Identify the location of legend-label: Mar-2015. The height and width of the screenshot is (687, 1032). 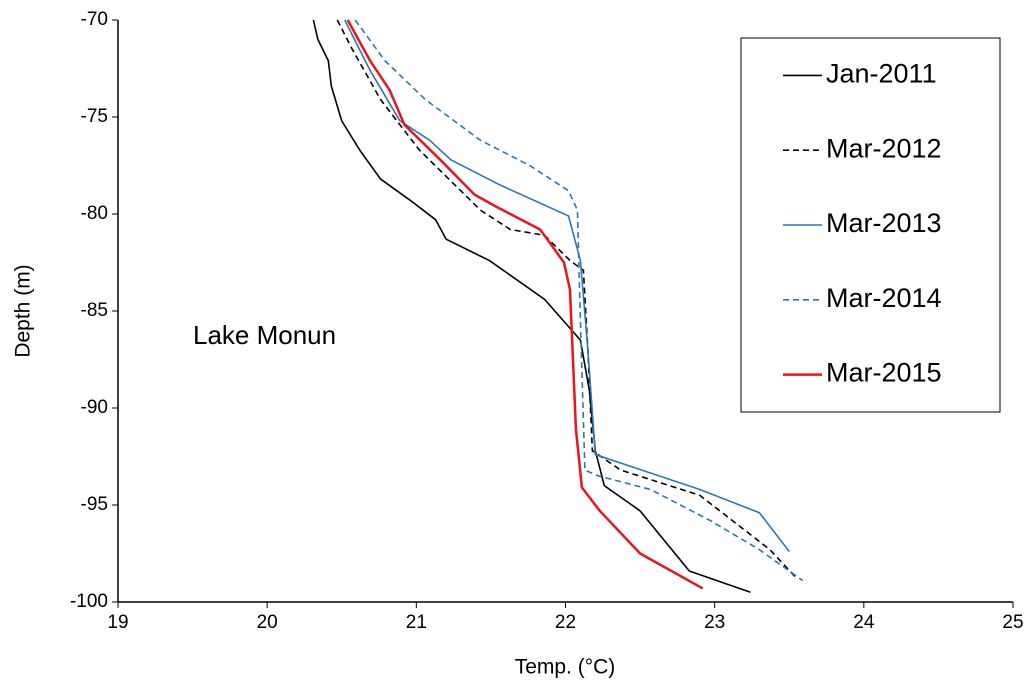
(884, 373).